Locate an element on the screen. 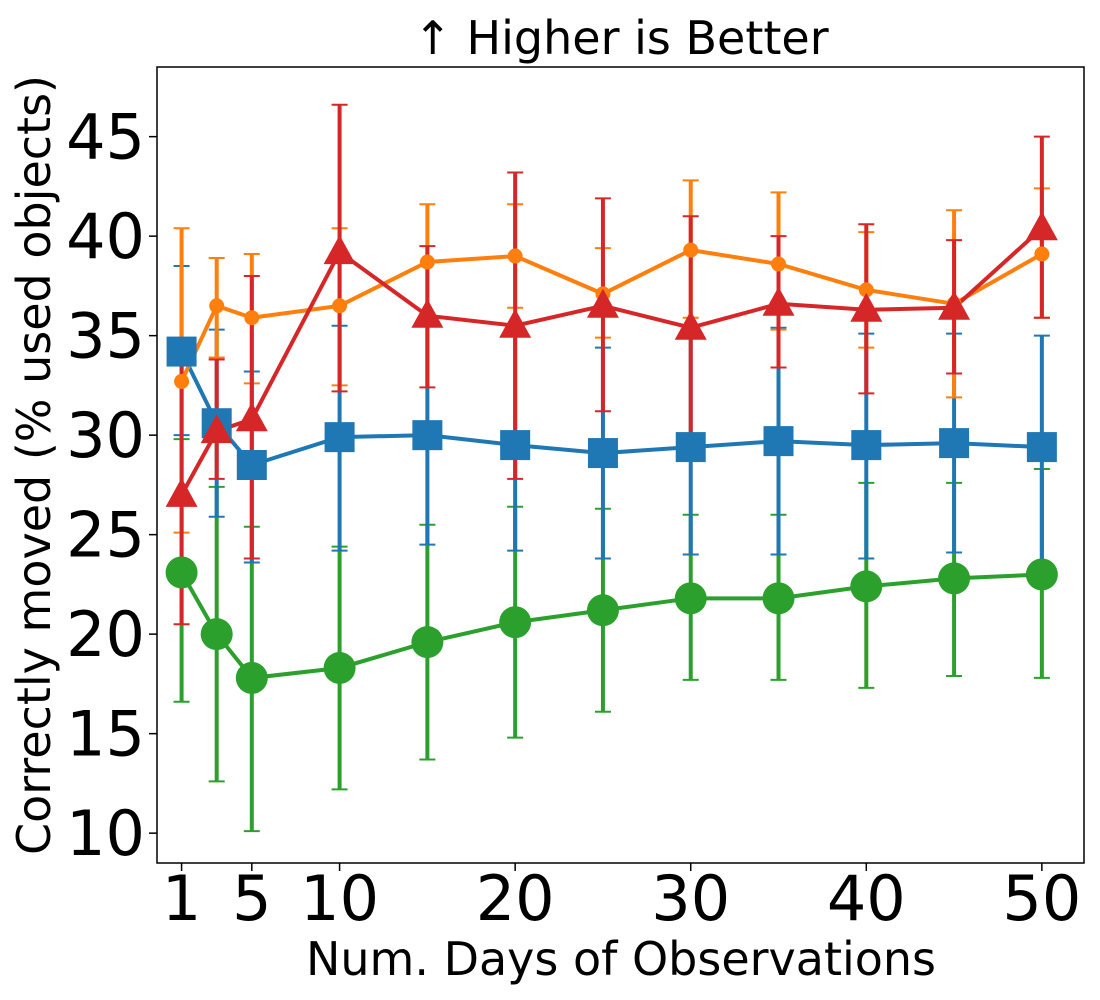 Image resolution: width=1100 pixels, height=1000 pixels. y-tick-label: 25 is located at coordinates (105, 535).